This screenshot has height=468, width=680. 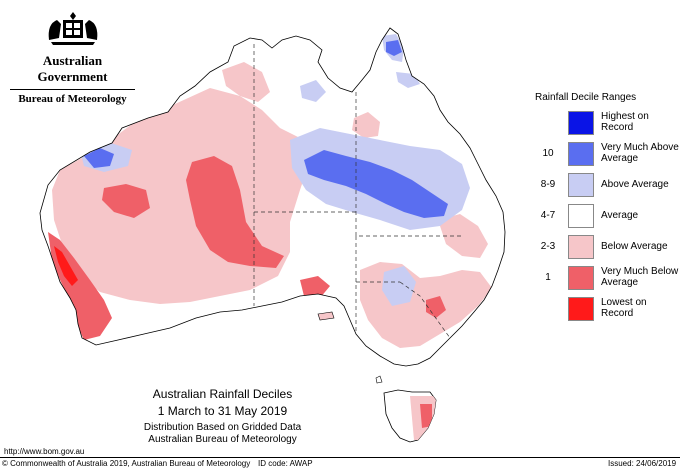 I want to click on legend-item: Highest on Record, so click(x=605, y=123).